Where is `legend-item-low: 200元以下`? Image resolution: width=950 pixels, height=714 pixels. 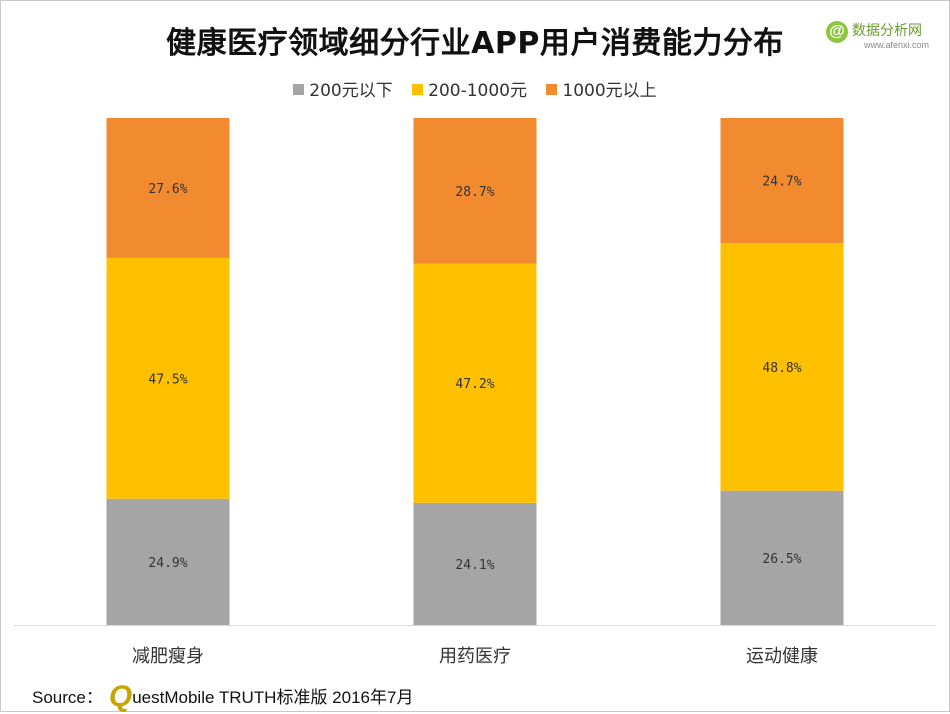 legend-item-low: 200元以下 is located at coordinates (343, 88).